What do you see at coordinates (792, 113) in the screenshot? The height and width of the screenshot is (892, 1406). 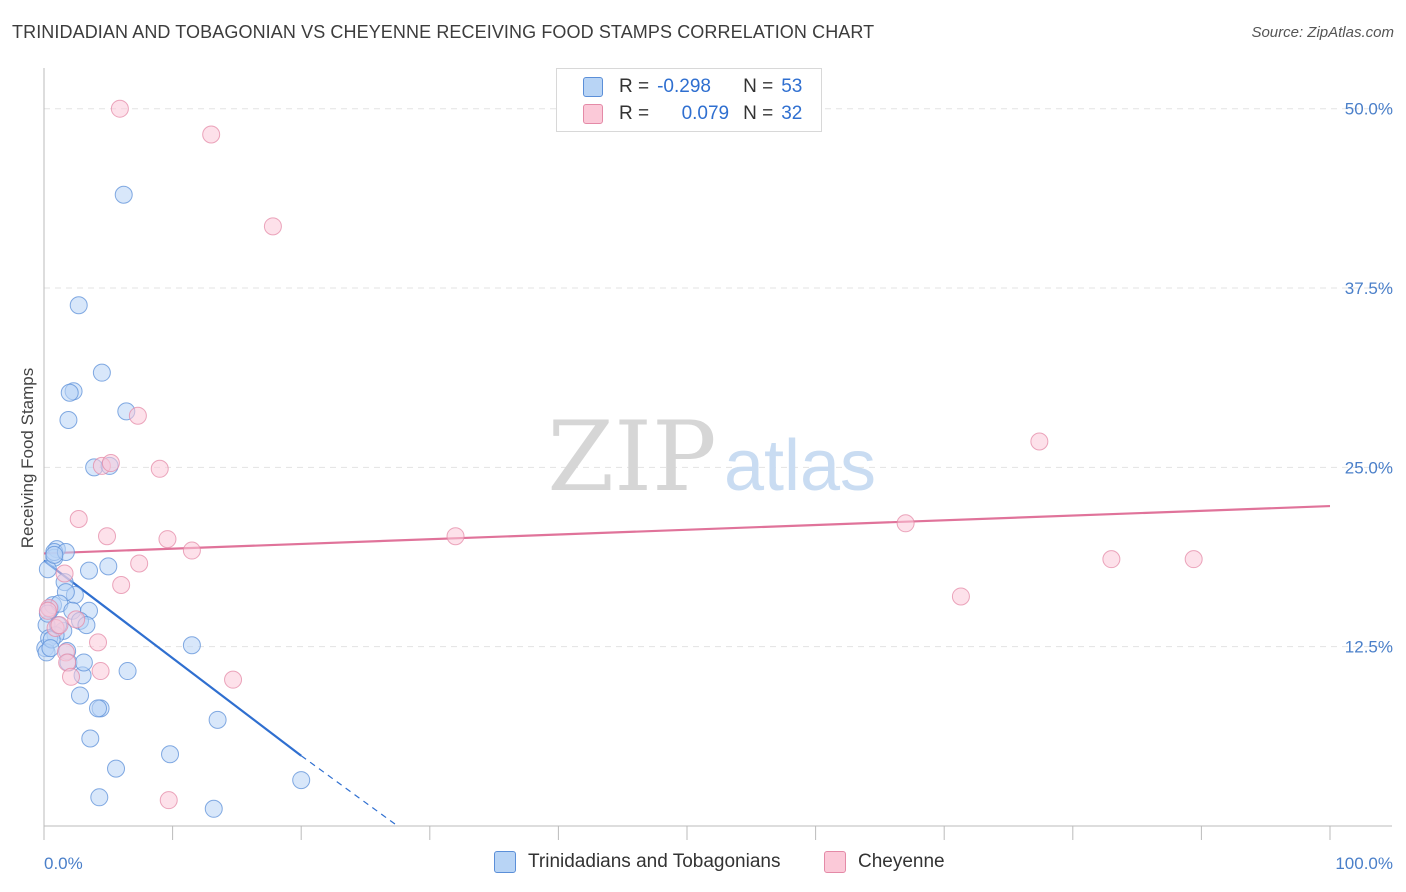 I see `legend-n-value-2: 32` at bounding box center [792, 113].